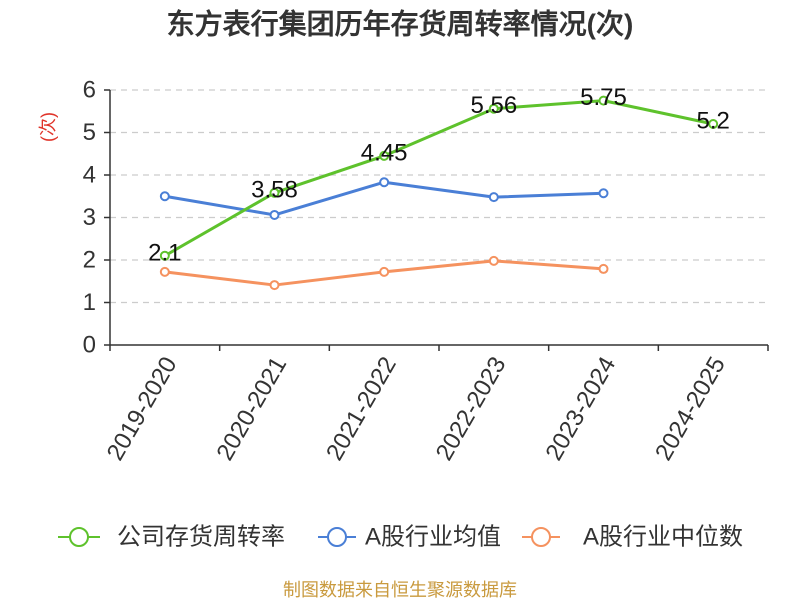  What do you see at coordinates (251, 408) in the screenshot?
I see `x-tick-label: 2020-2021` at bounding box center [251, 408].